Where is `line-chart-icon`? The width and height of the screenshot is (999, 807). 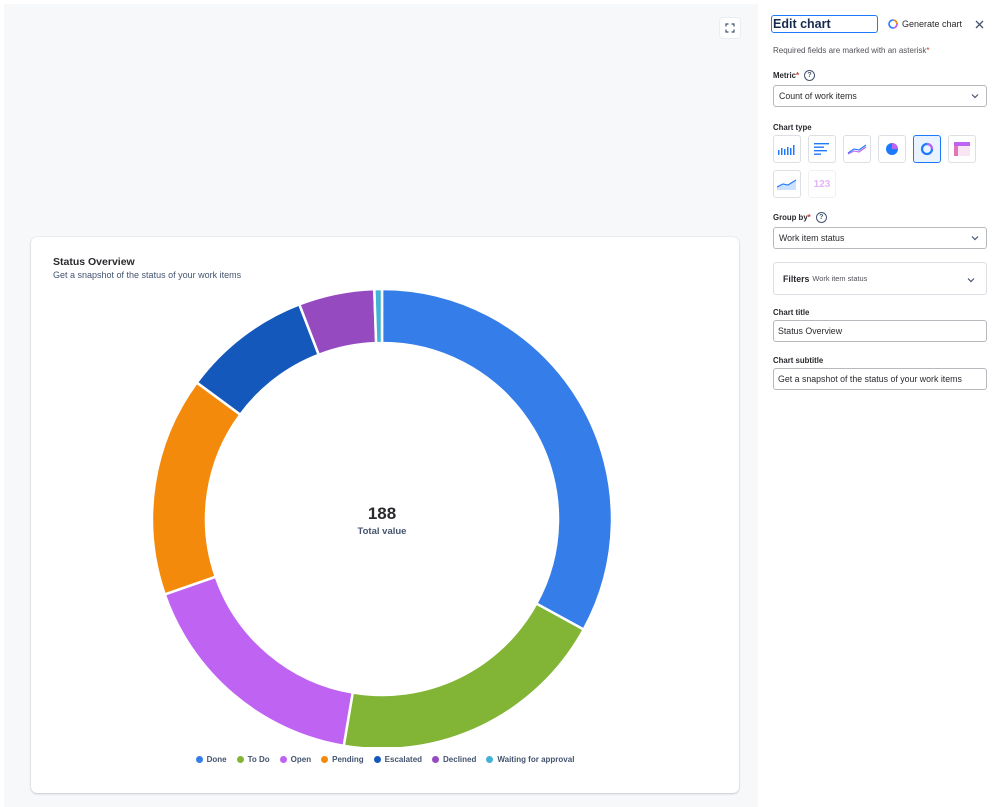
line-chart-icon is located at coordinates (857, 149).